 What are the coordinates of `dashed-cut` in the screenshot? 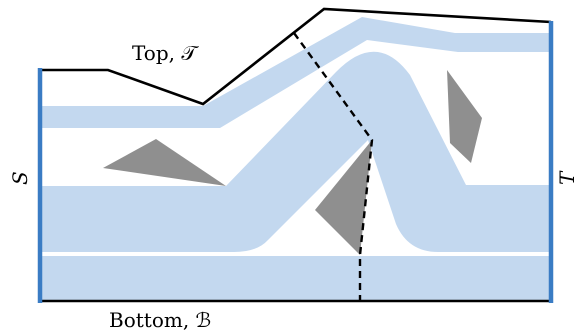 It's located at (333, 167).